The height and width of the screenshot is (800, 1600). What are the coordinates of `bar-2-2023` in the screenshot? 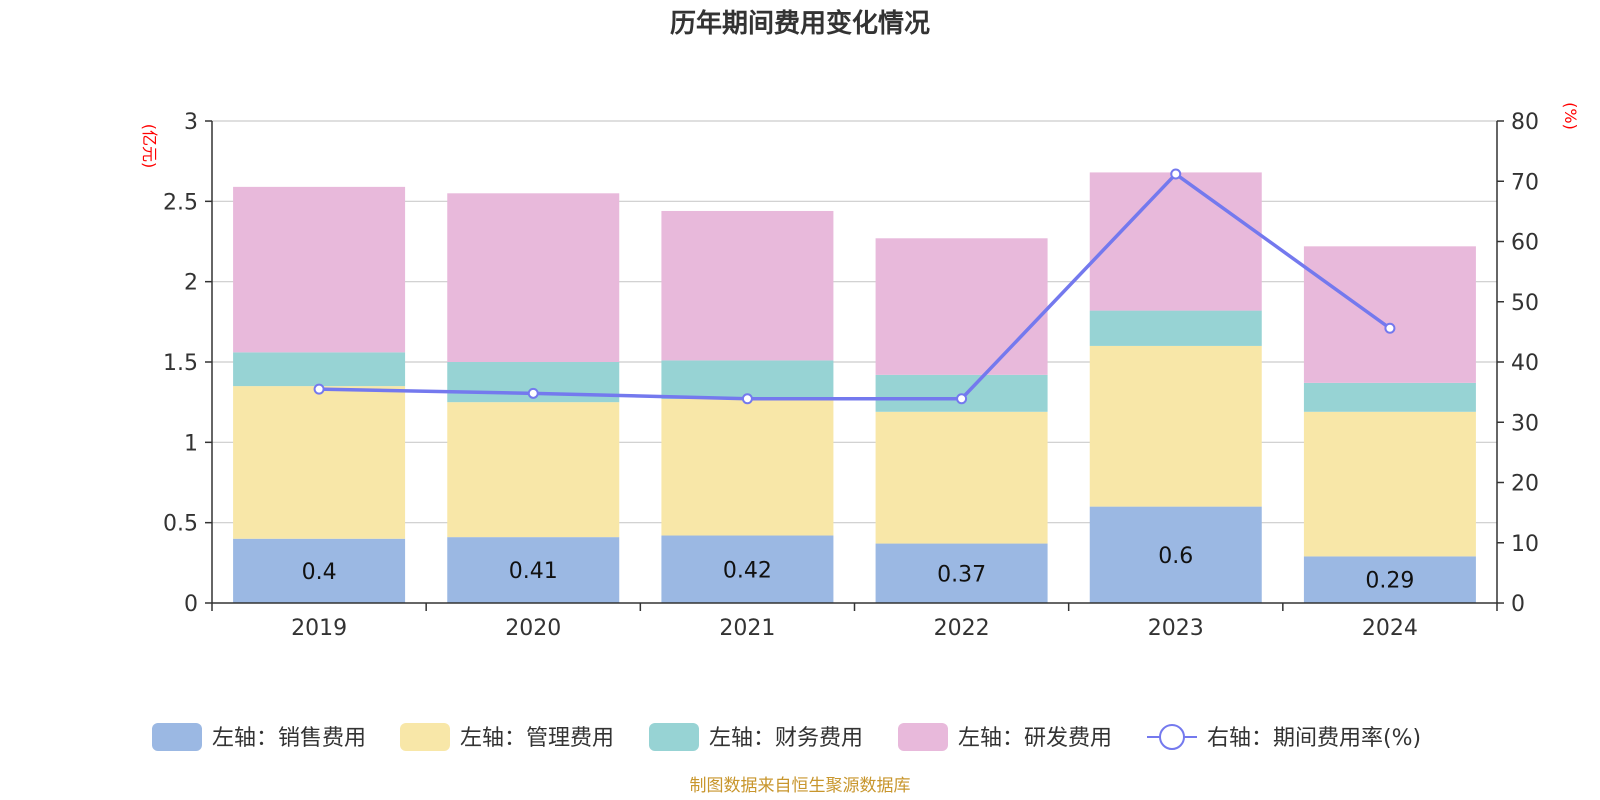 It's located at (1175, 426).